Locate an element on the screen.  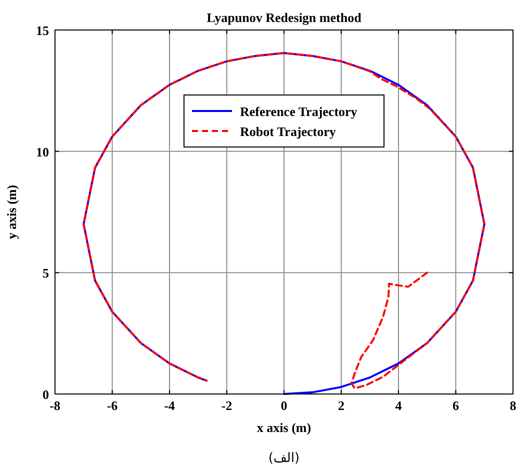
x-tick-label: 4 is located at coordinates (398, 405).